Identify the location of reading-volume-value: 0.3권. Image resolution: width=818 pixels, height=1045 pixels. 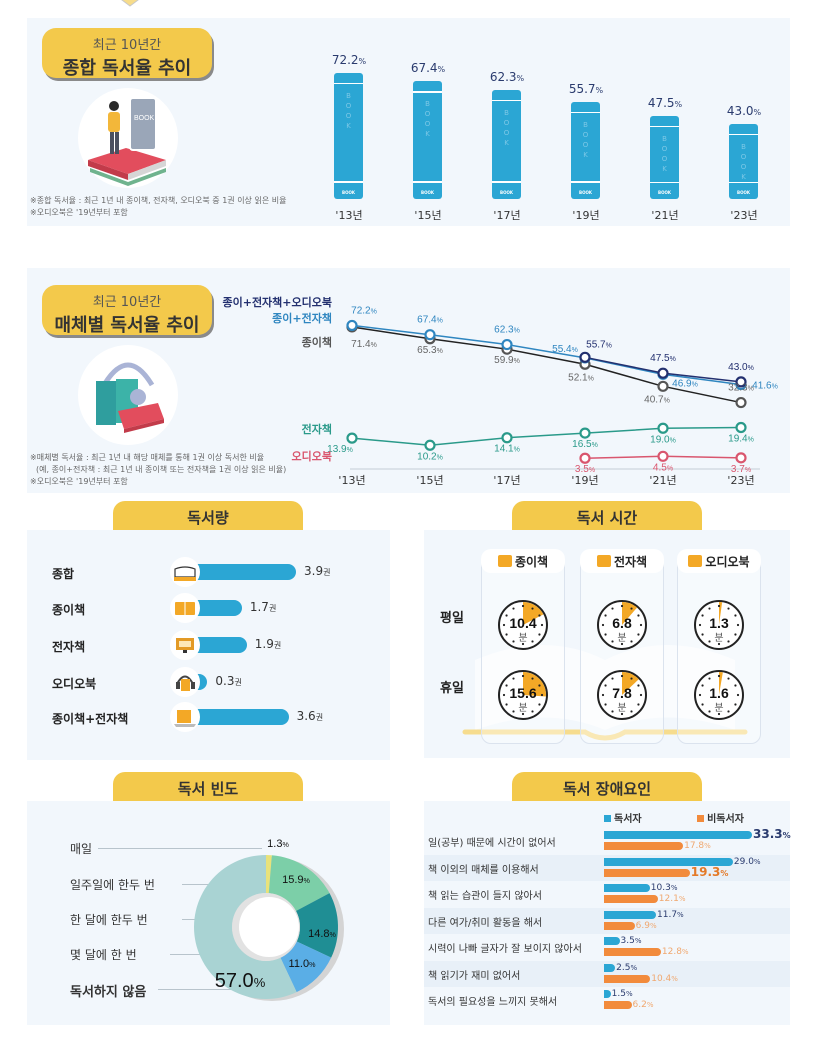
(228, 681).